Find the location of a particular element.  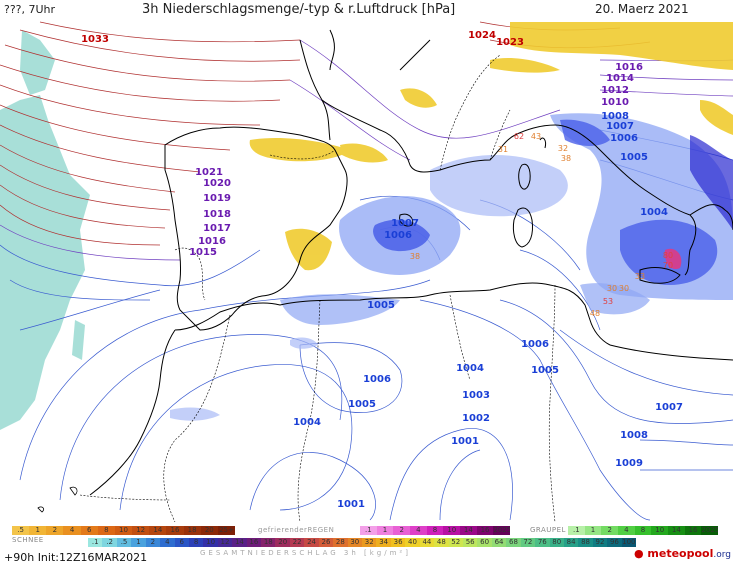

precip-amount-label: 32 is located at coordinates (563, 148).